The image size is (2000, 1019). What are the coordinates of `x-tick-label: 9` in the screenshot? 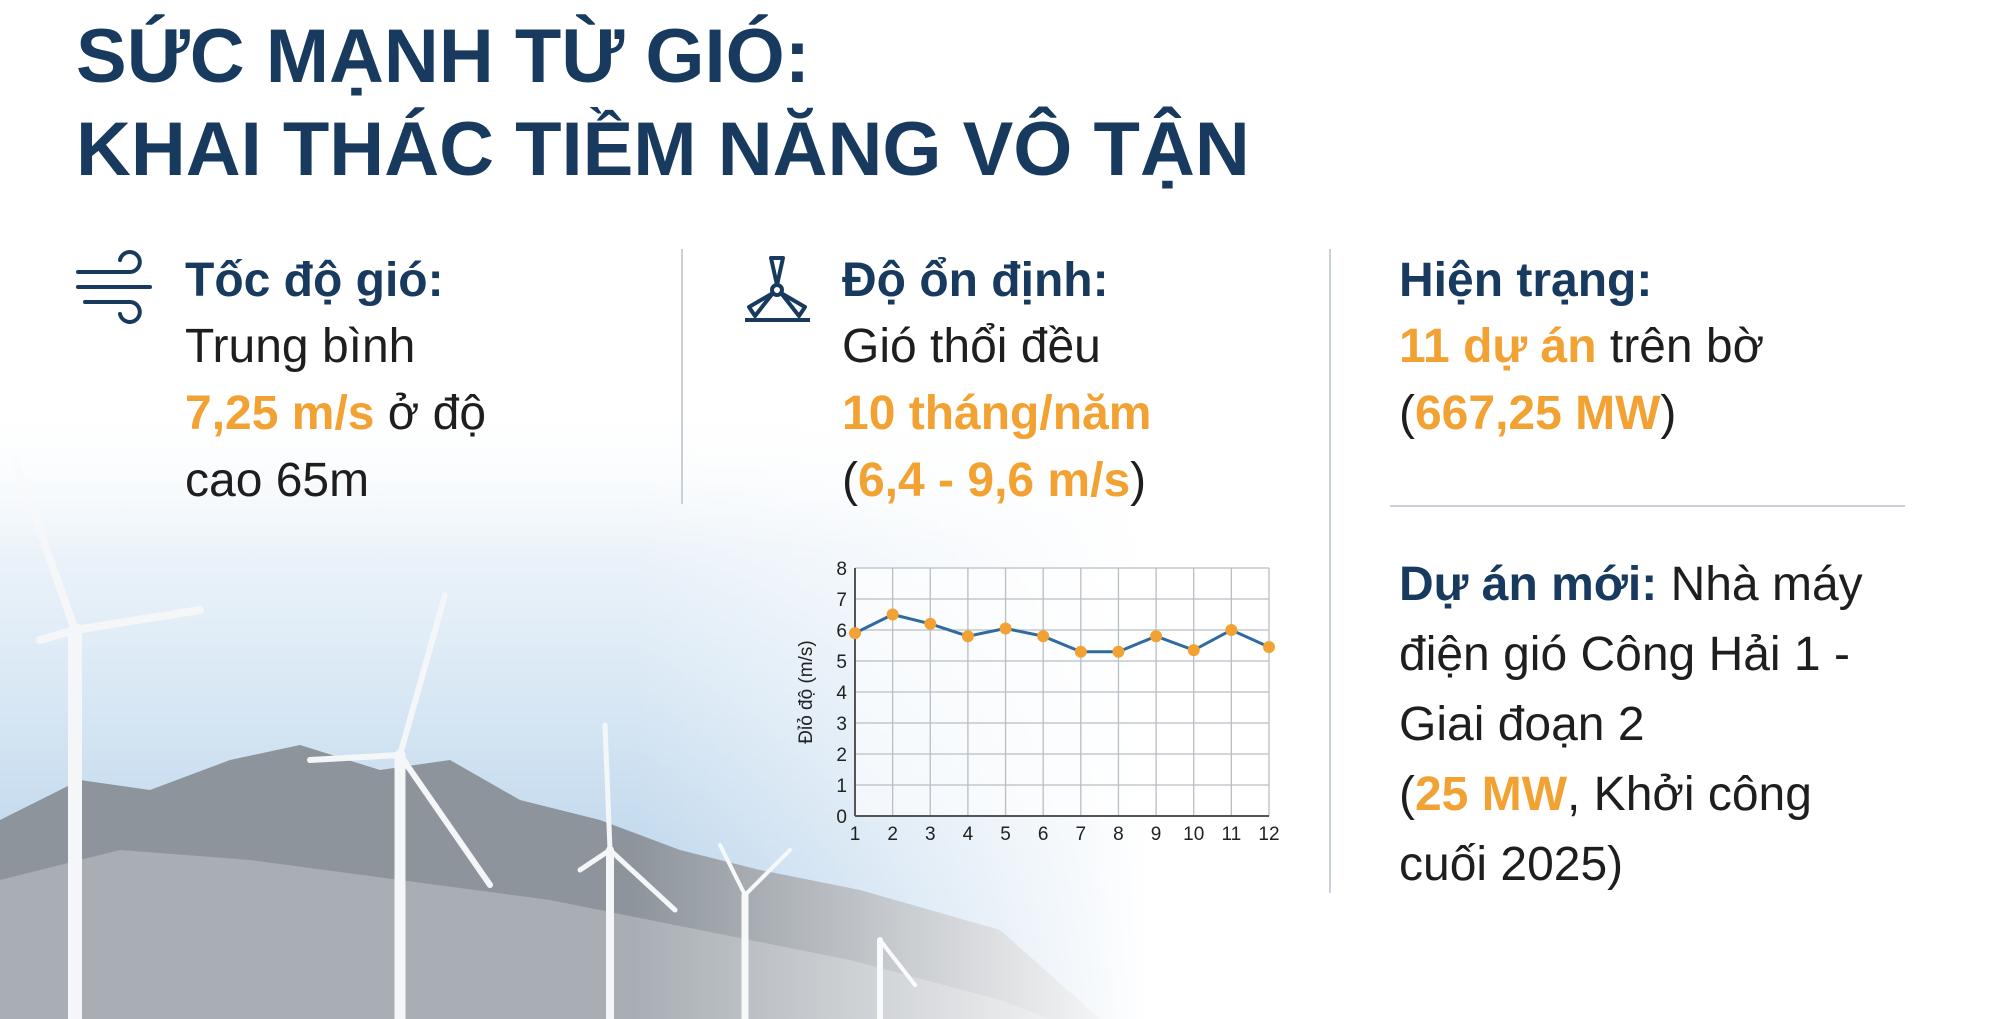 It's located at (1156, 834).